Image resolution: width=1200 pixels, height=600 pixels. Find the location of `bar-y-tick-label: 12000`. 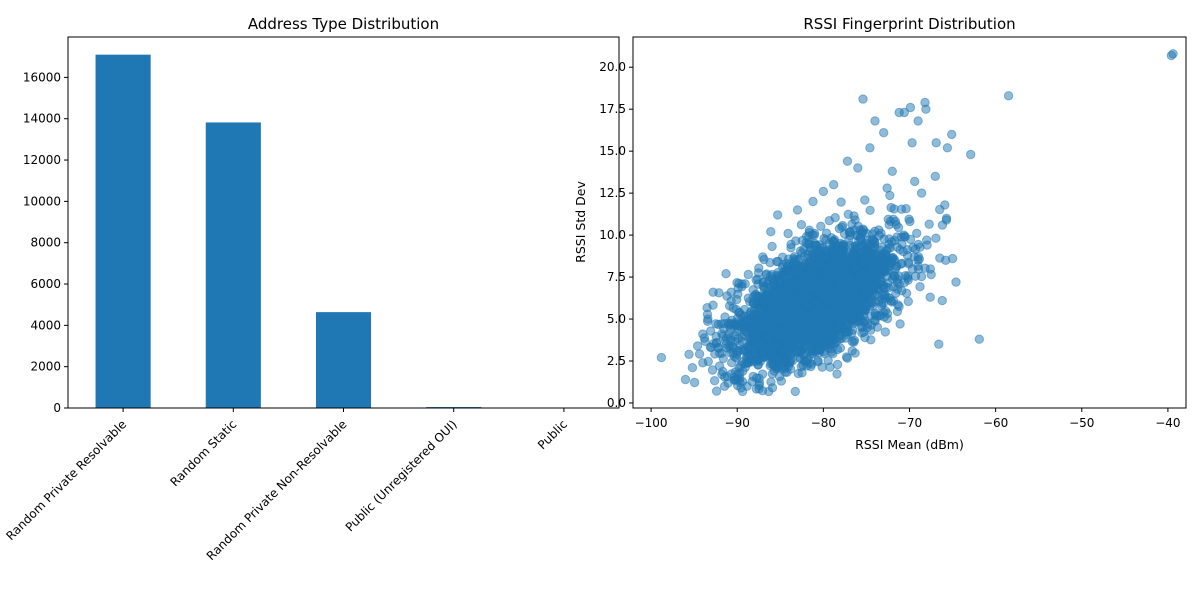

bar-y-tick-label: 12000 is located at coordinates (42, 160).